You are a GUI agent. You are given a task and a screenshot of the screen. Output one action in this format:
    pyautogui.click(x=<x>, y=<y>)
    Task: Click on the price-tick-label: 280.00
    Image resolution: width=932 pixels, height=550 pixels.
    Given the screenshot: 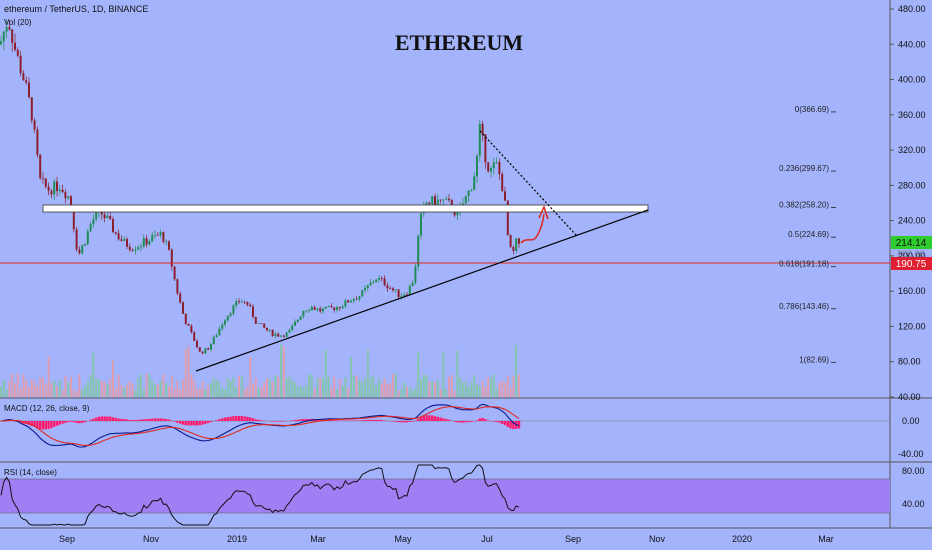 What is the action you would take?
    pyautogui.click(x=912, y=185)
    